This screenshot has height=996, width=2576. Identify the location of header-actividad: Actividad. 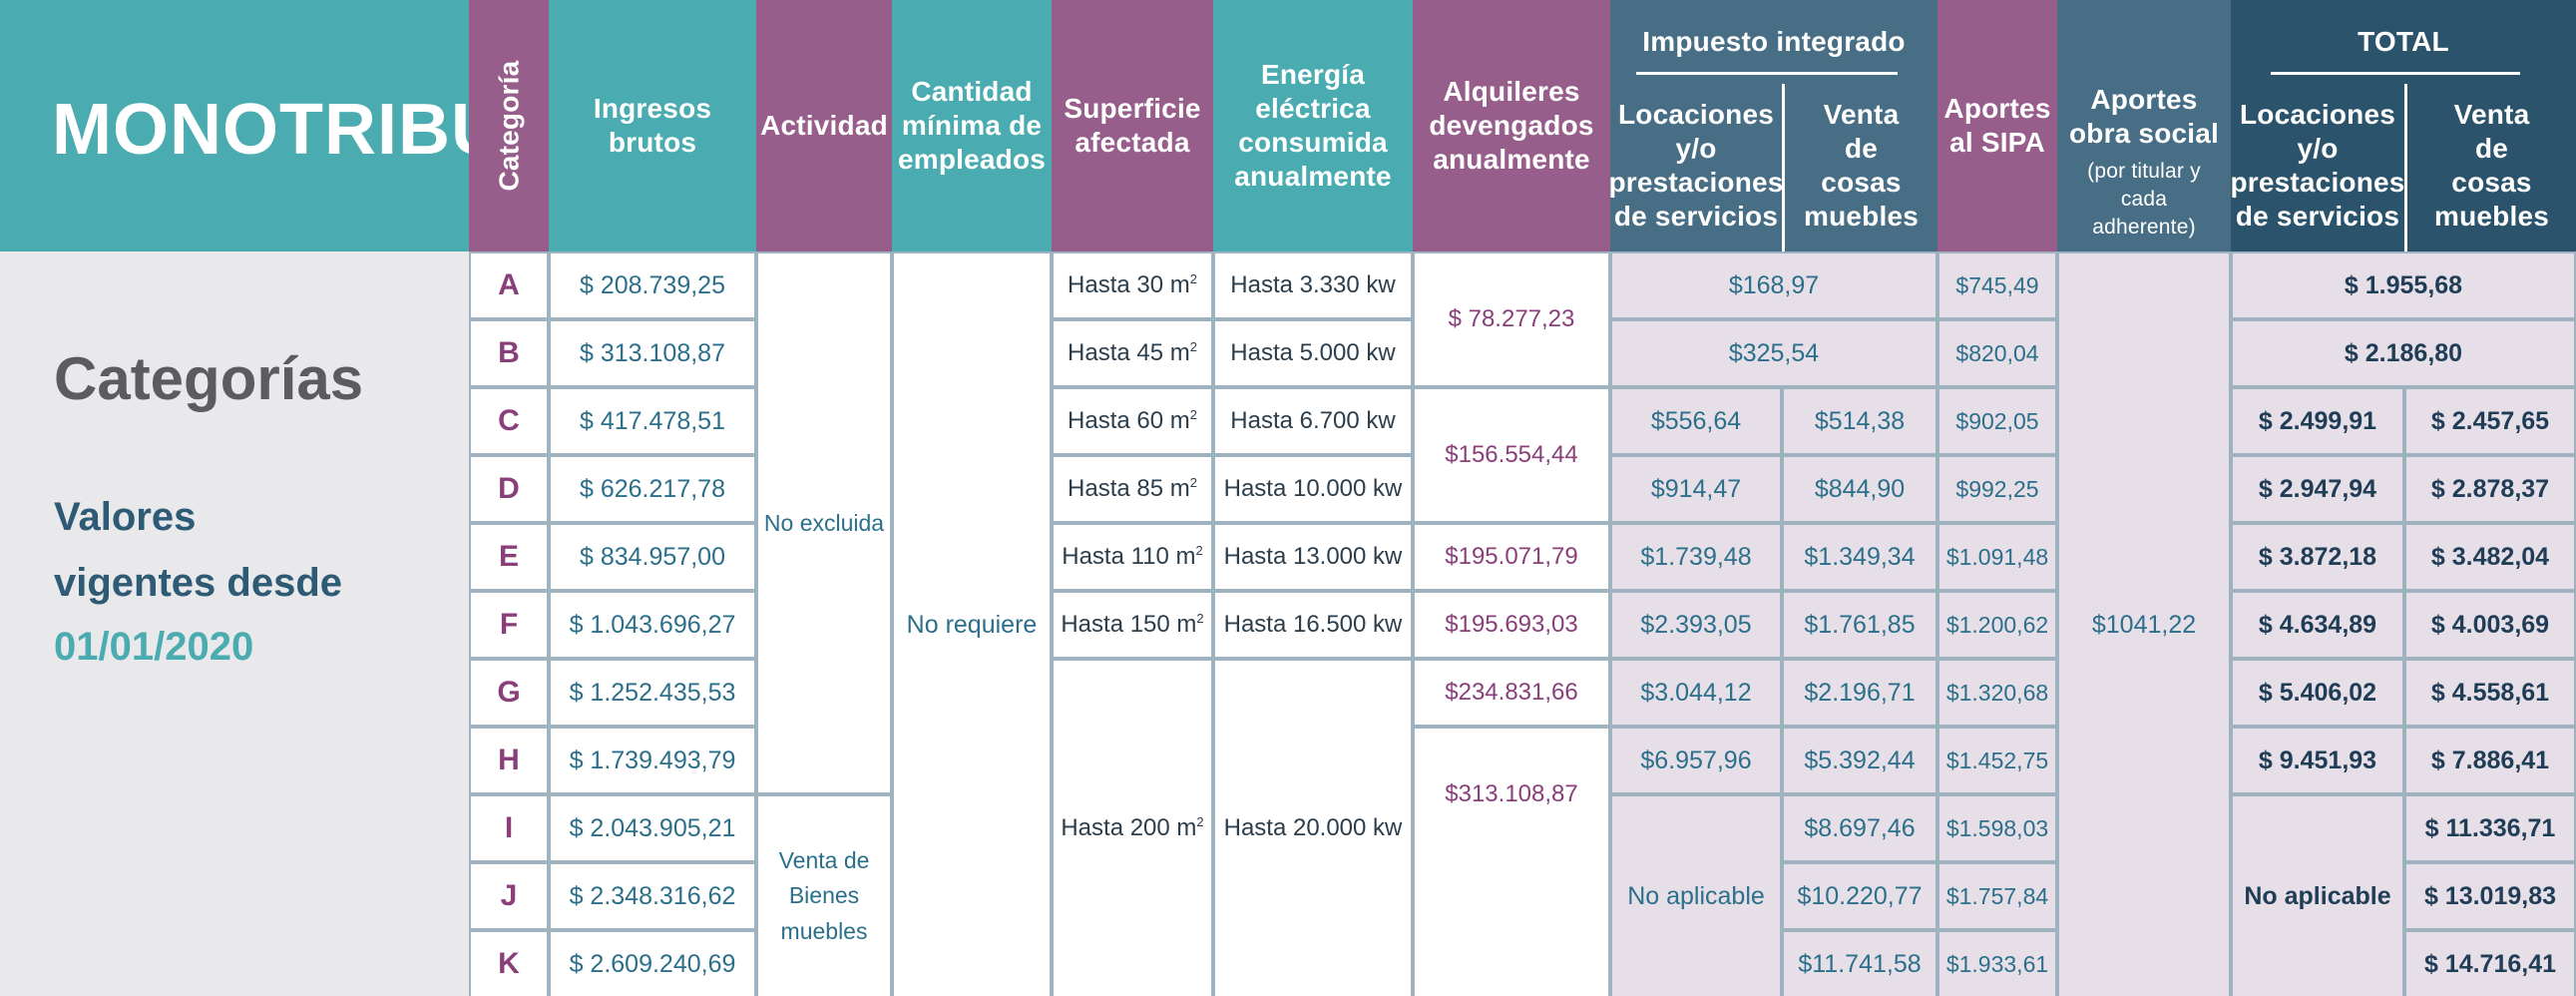
(824, 125).